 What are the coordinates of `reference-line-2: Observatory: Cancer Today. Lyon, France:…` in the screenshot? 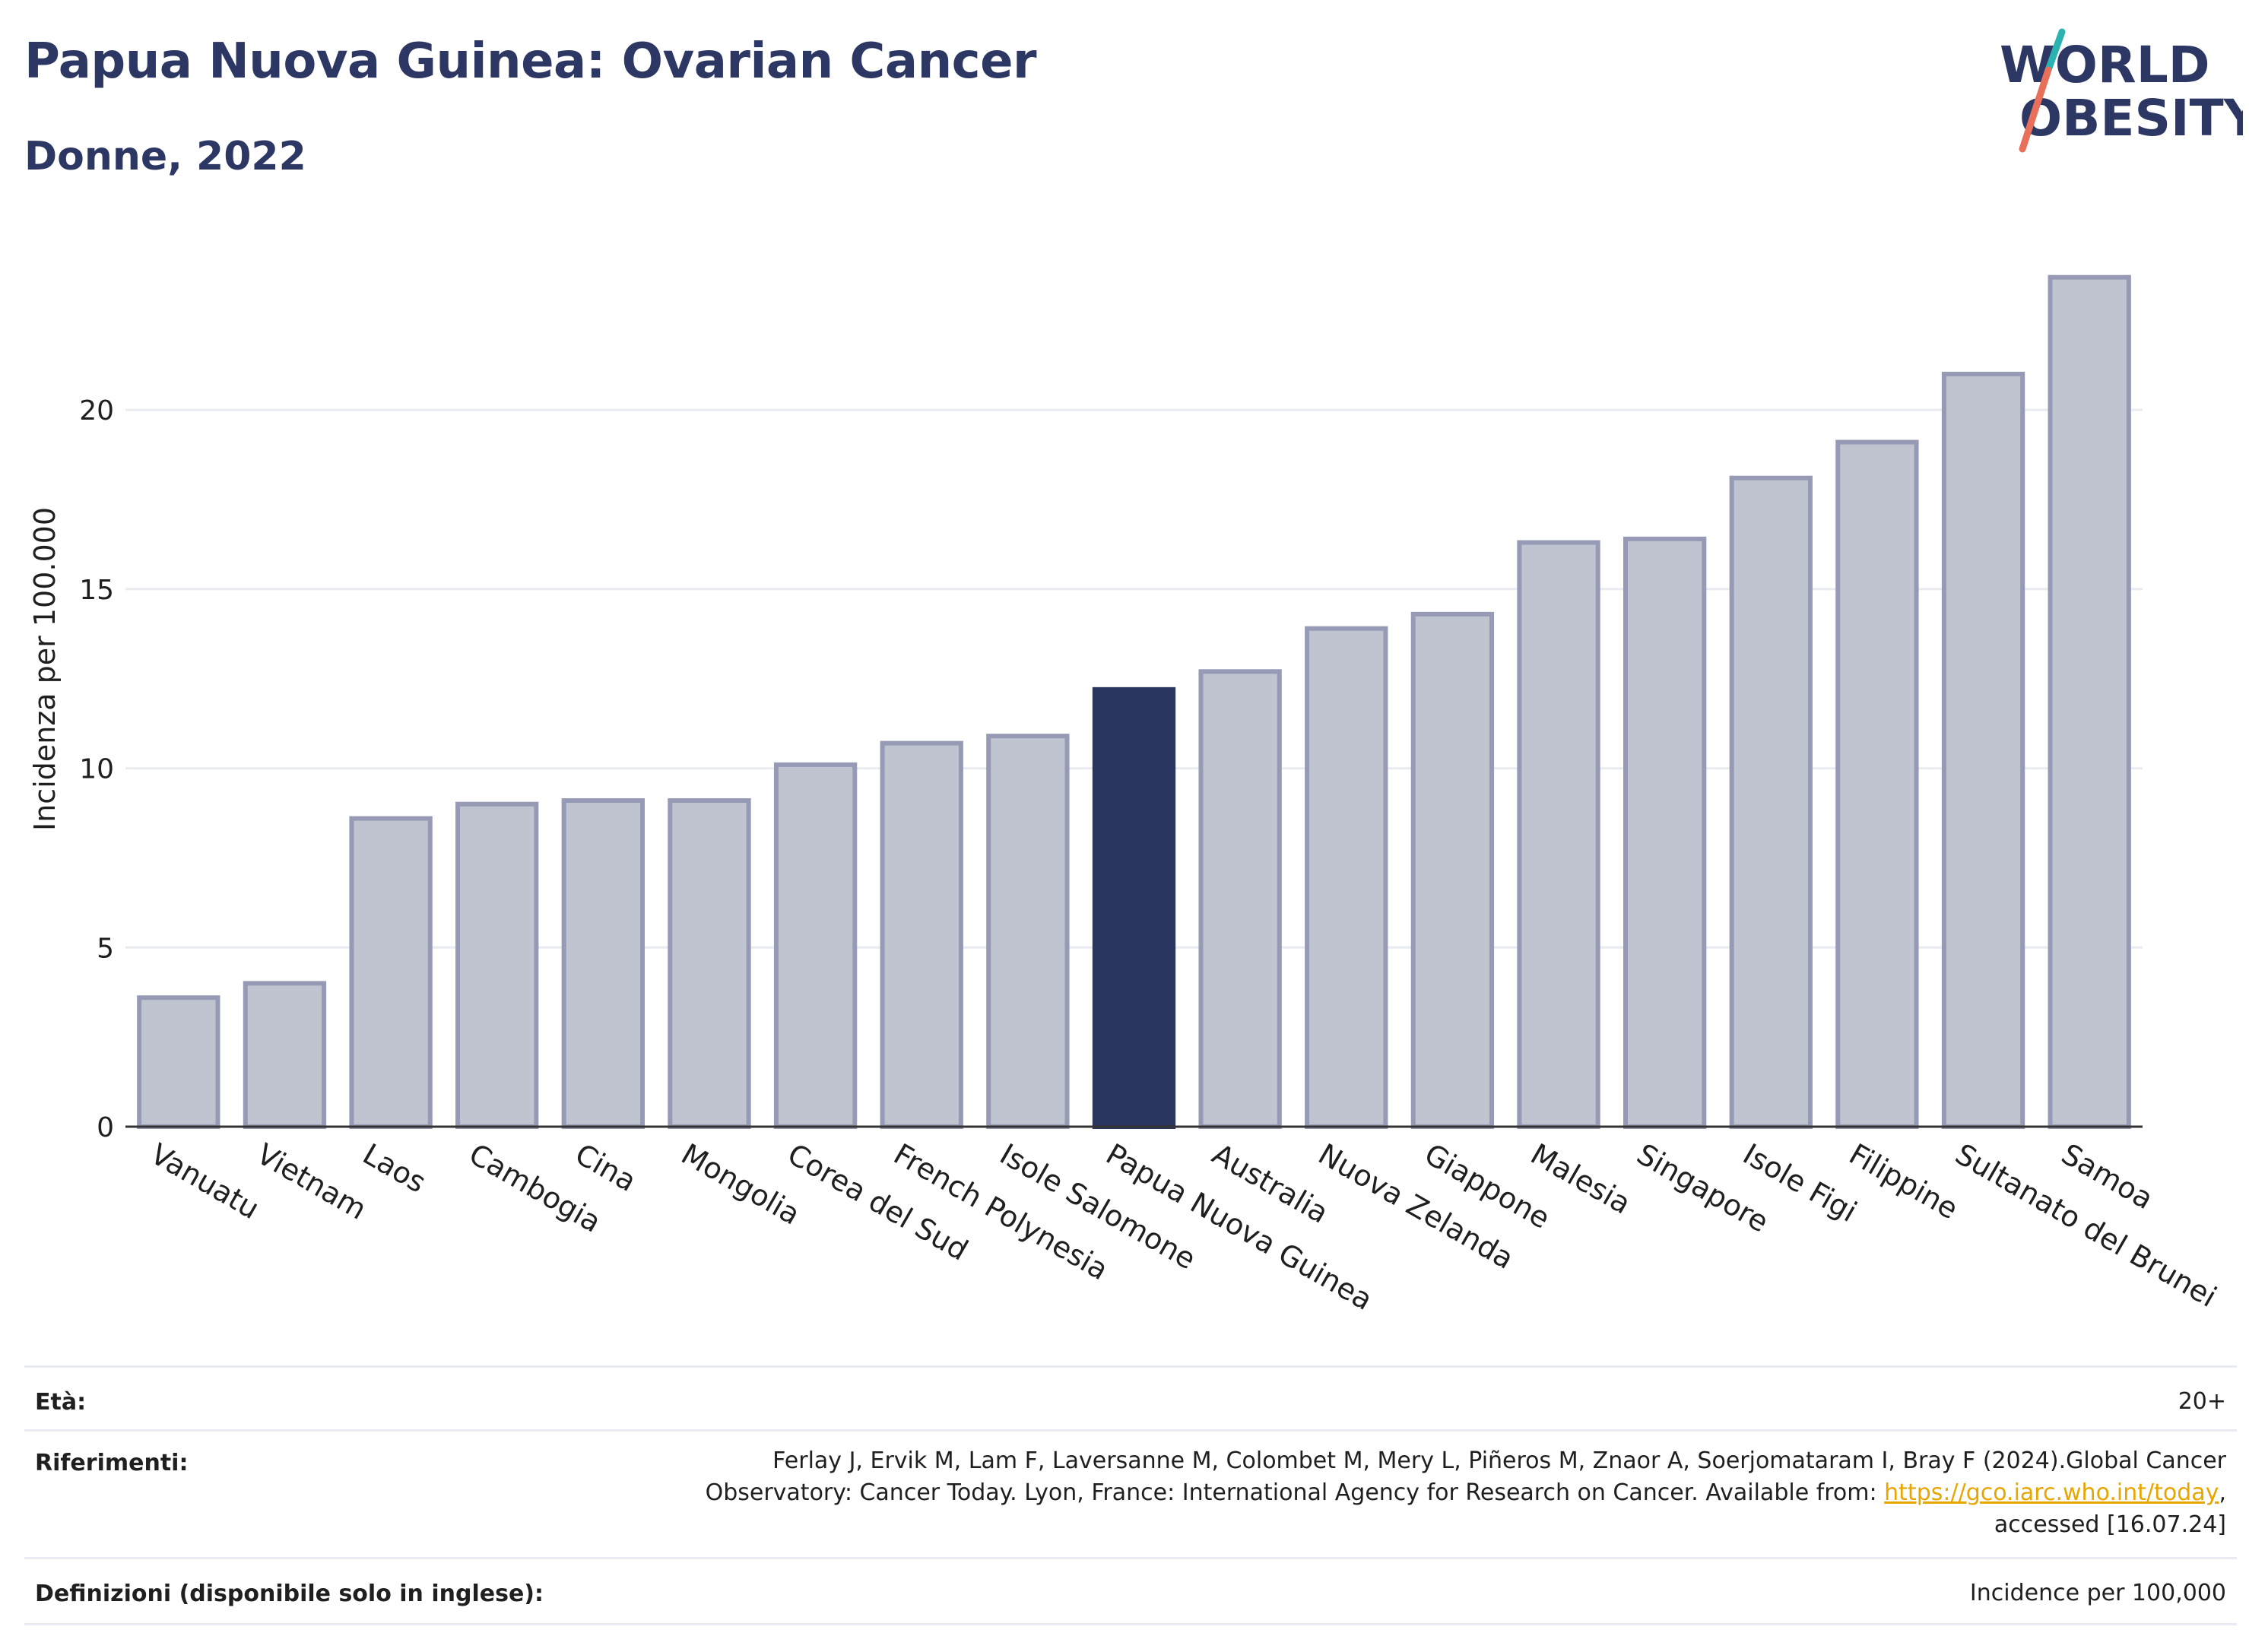 It's located at (1466, 1493).